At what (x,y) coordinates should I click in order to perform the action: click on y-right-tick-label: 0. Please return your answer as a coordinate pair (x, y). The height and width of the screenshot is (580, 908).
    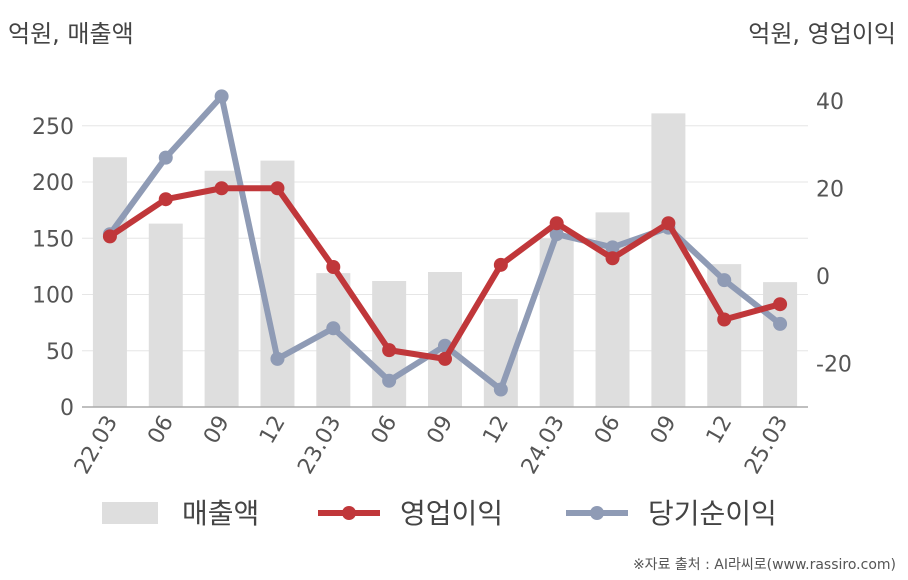
    Looking at the image, I should click on (823, 277).